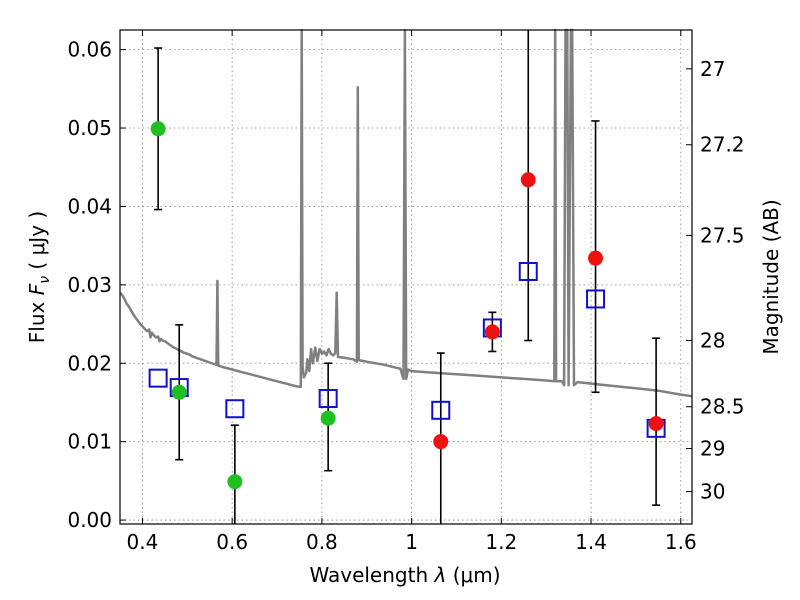 The height and width of the screenshot is (600, 800). I want to click on y-tick-label: 0.06, so click(89, 50).